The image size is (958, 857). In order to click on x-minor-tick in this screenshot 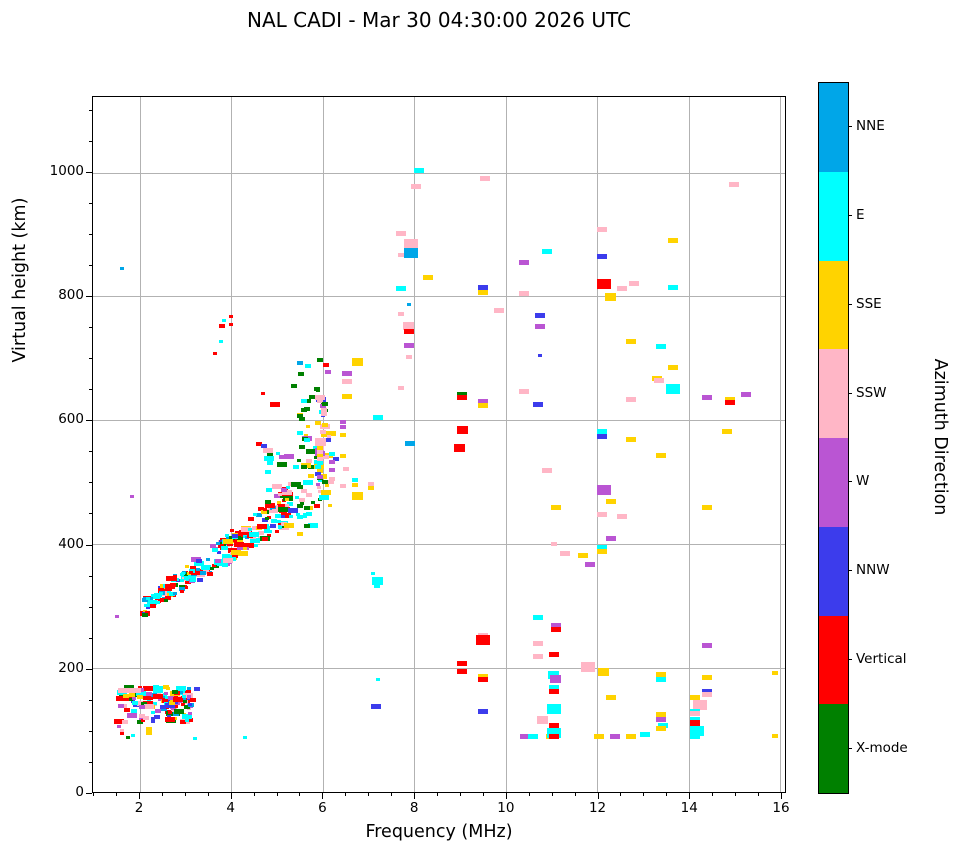, I will do `click(346, 794)`.